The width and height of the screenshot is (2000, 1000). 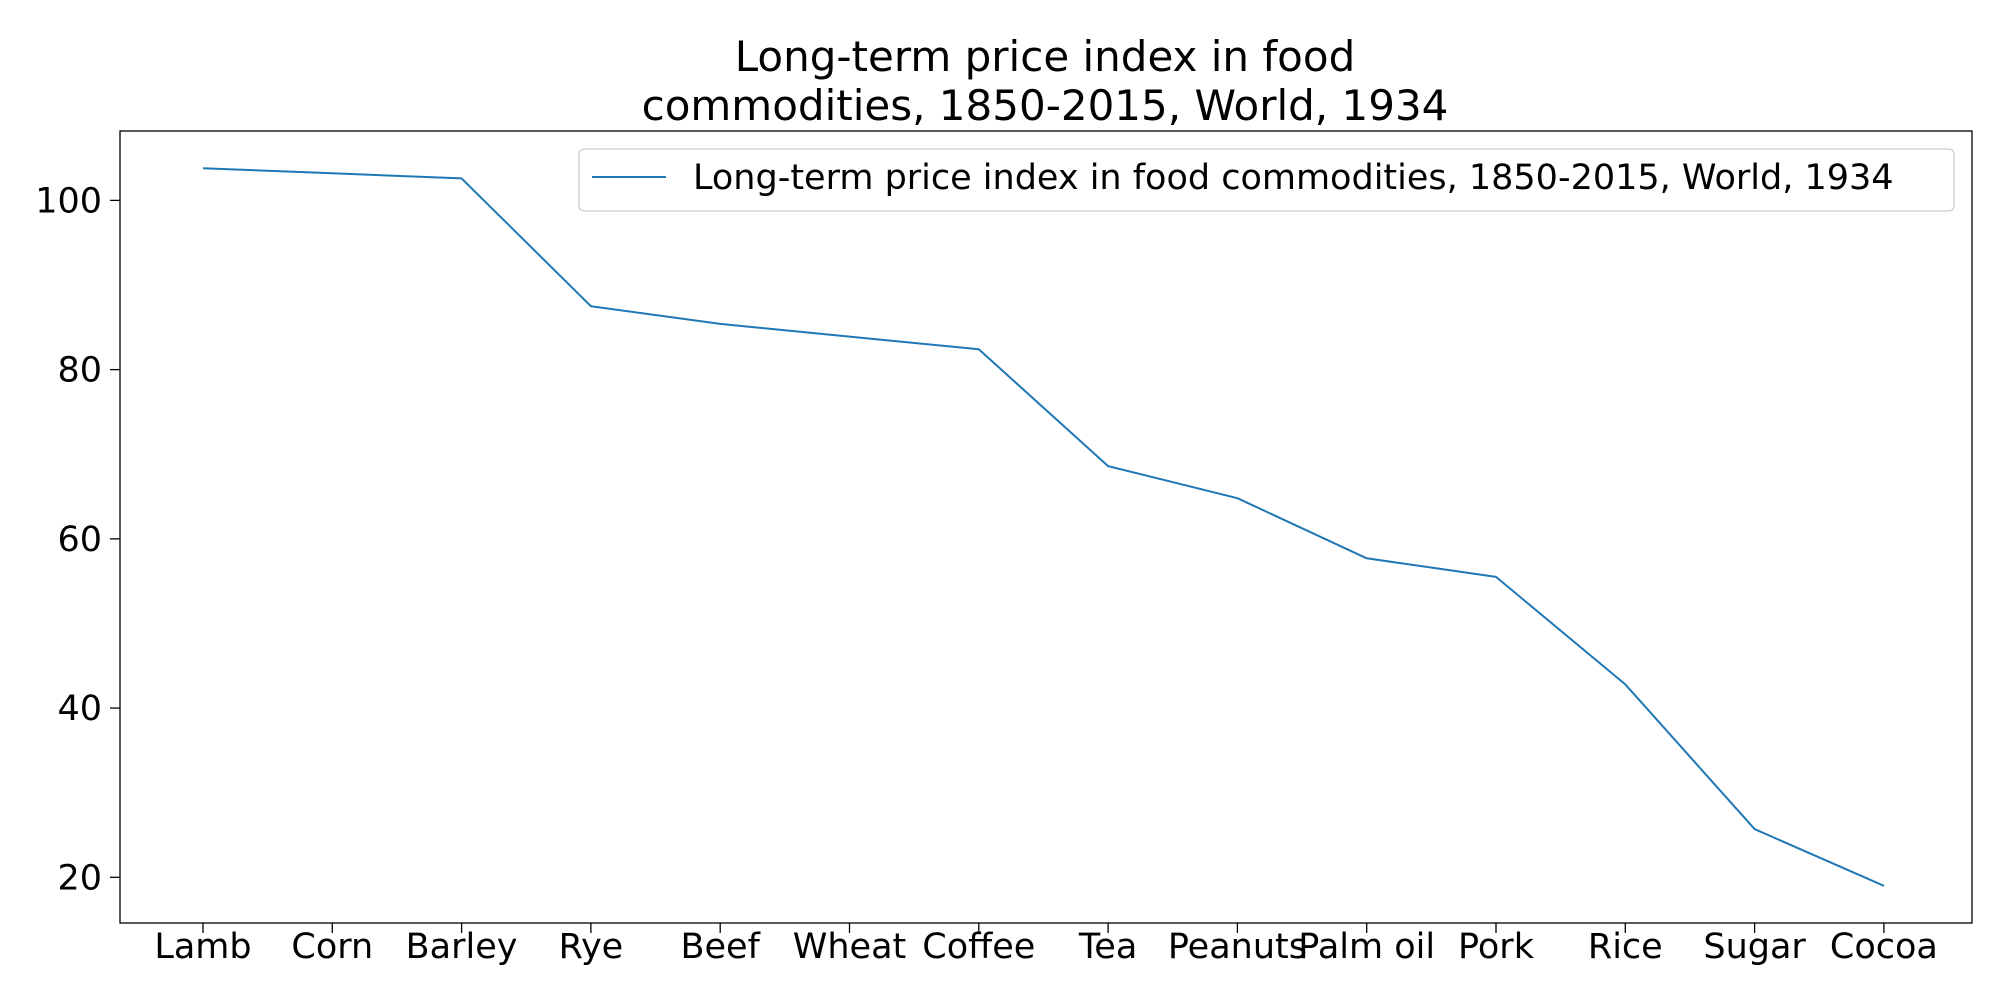 What do you see at coordinates (79, 878) in the screenshot?
I see `y-tick-label: 20` at bounding box center [79, 878].